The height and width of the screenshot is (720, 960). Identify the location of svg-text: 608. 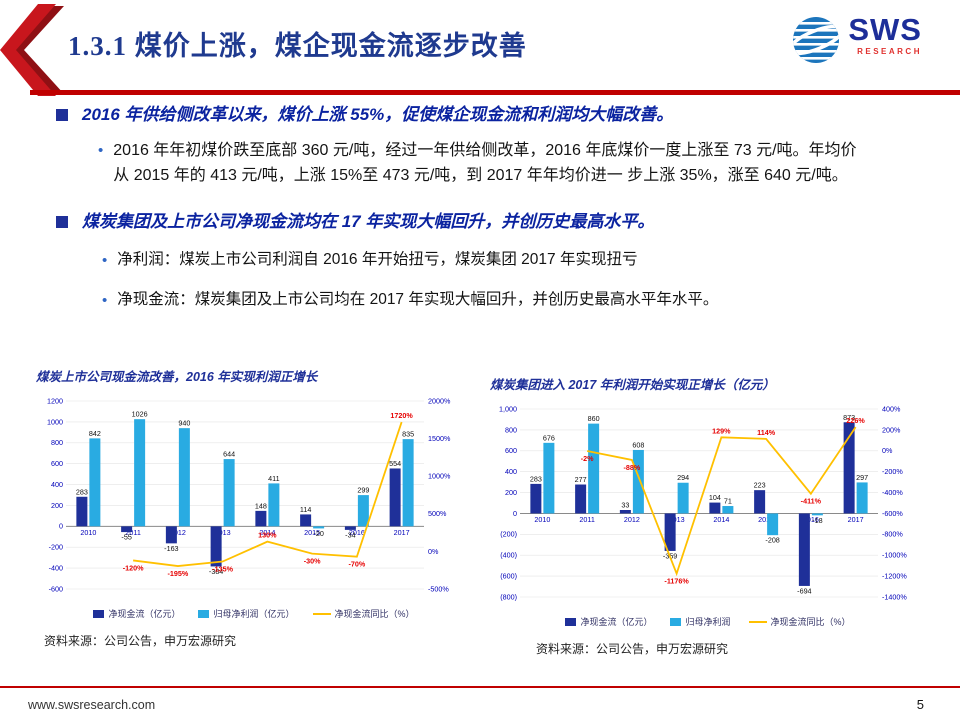
(638, 444).